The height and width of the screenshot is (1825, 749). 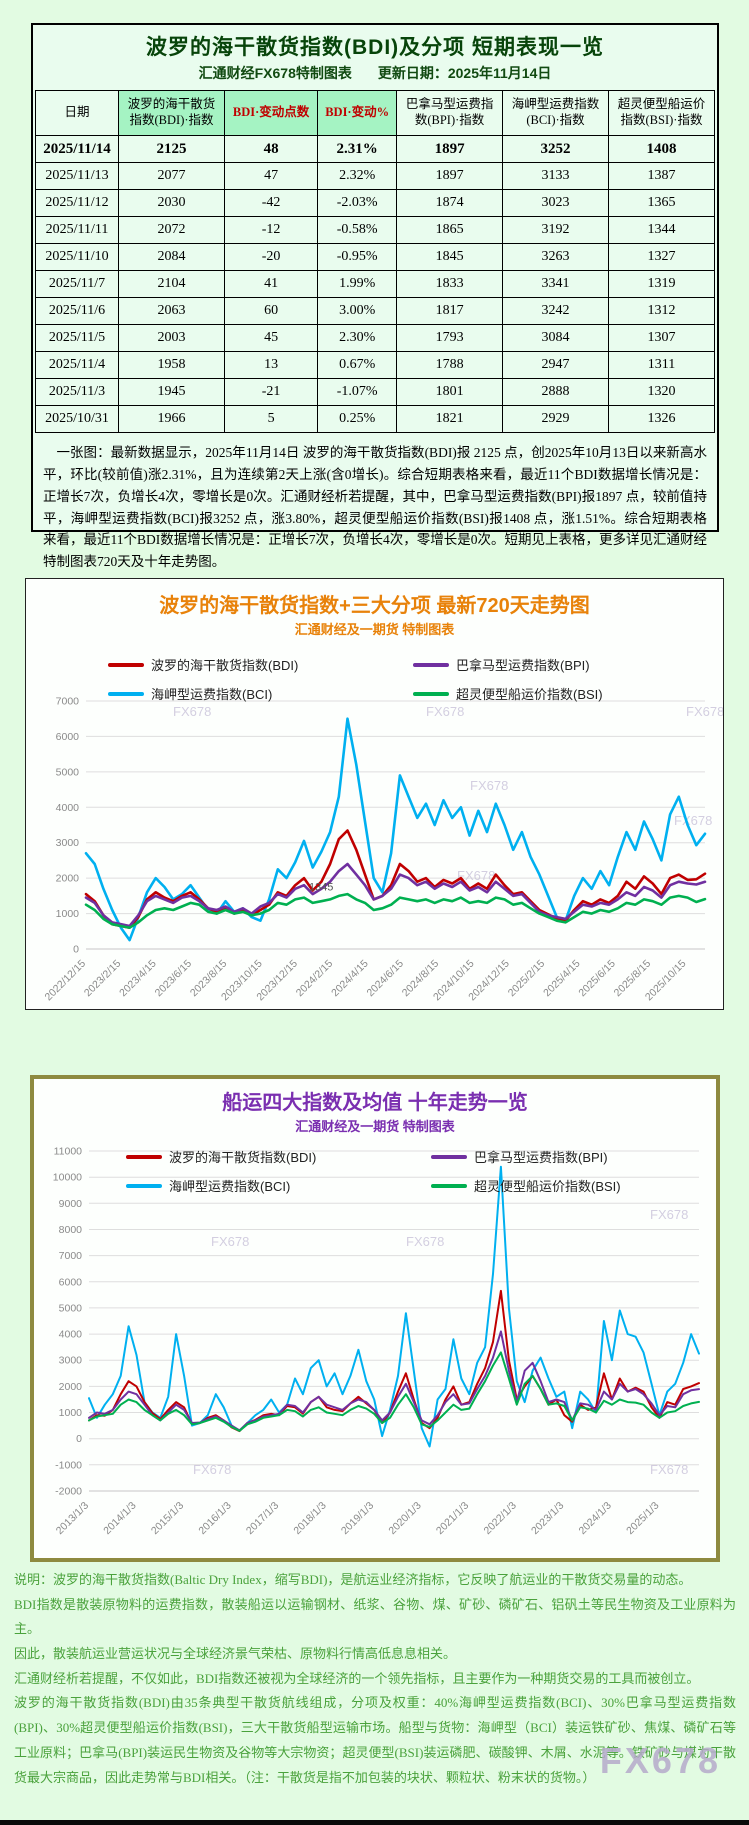 I want to click on table-cell: 2063, so click(x=171, y=311).